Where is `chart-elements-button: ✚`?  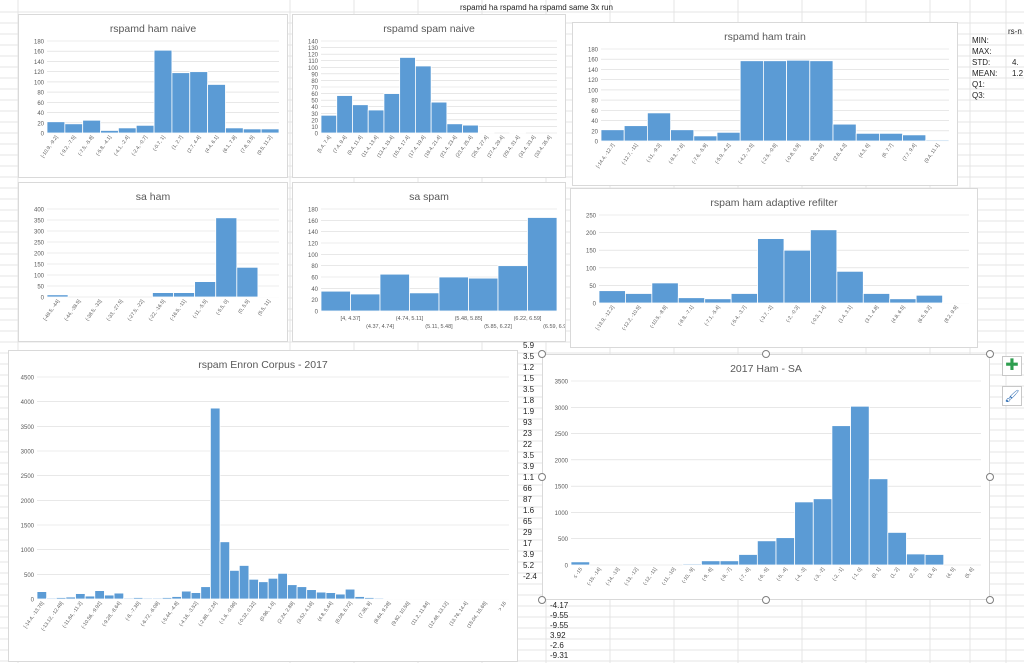
chart-elements-button: ✚ is located at coordinates (1012, 366).